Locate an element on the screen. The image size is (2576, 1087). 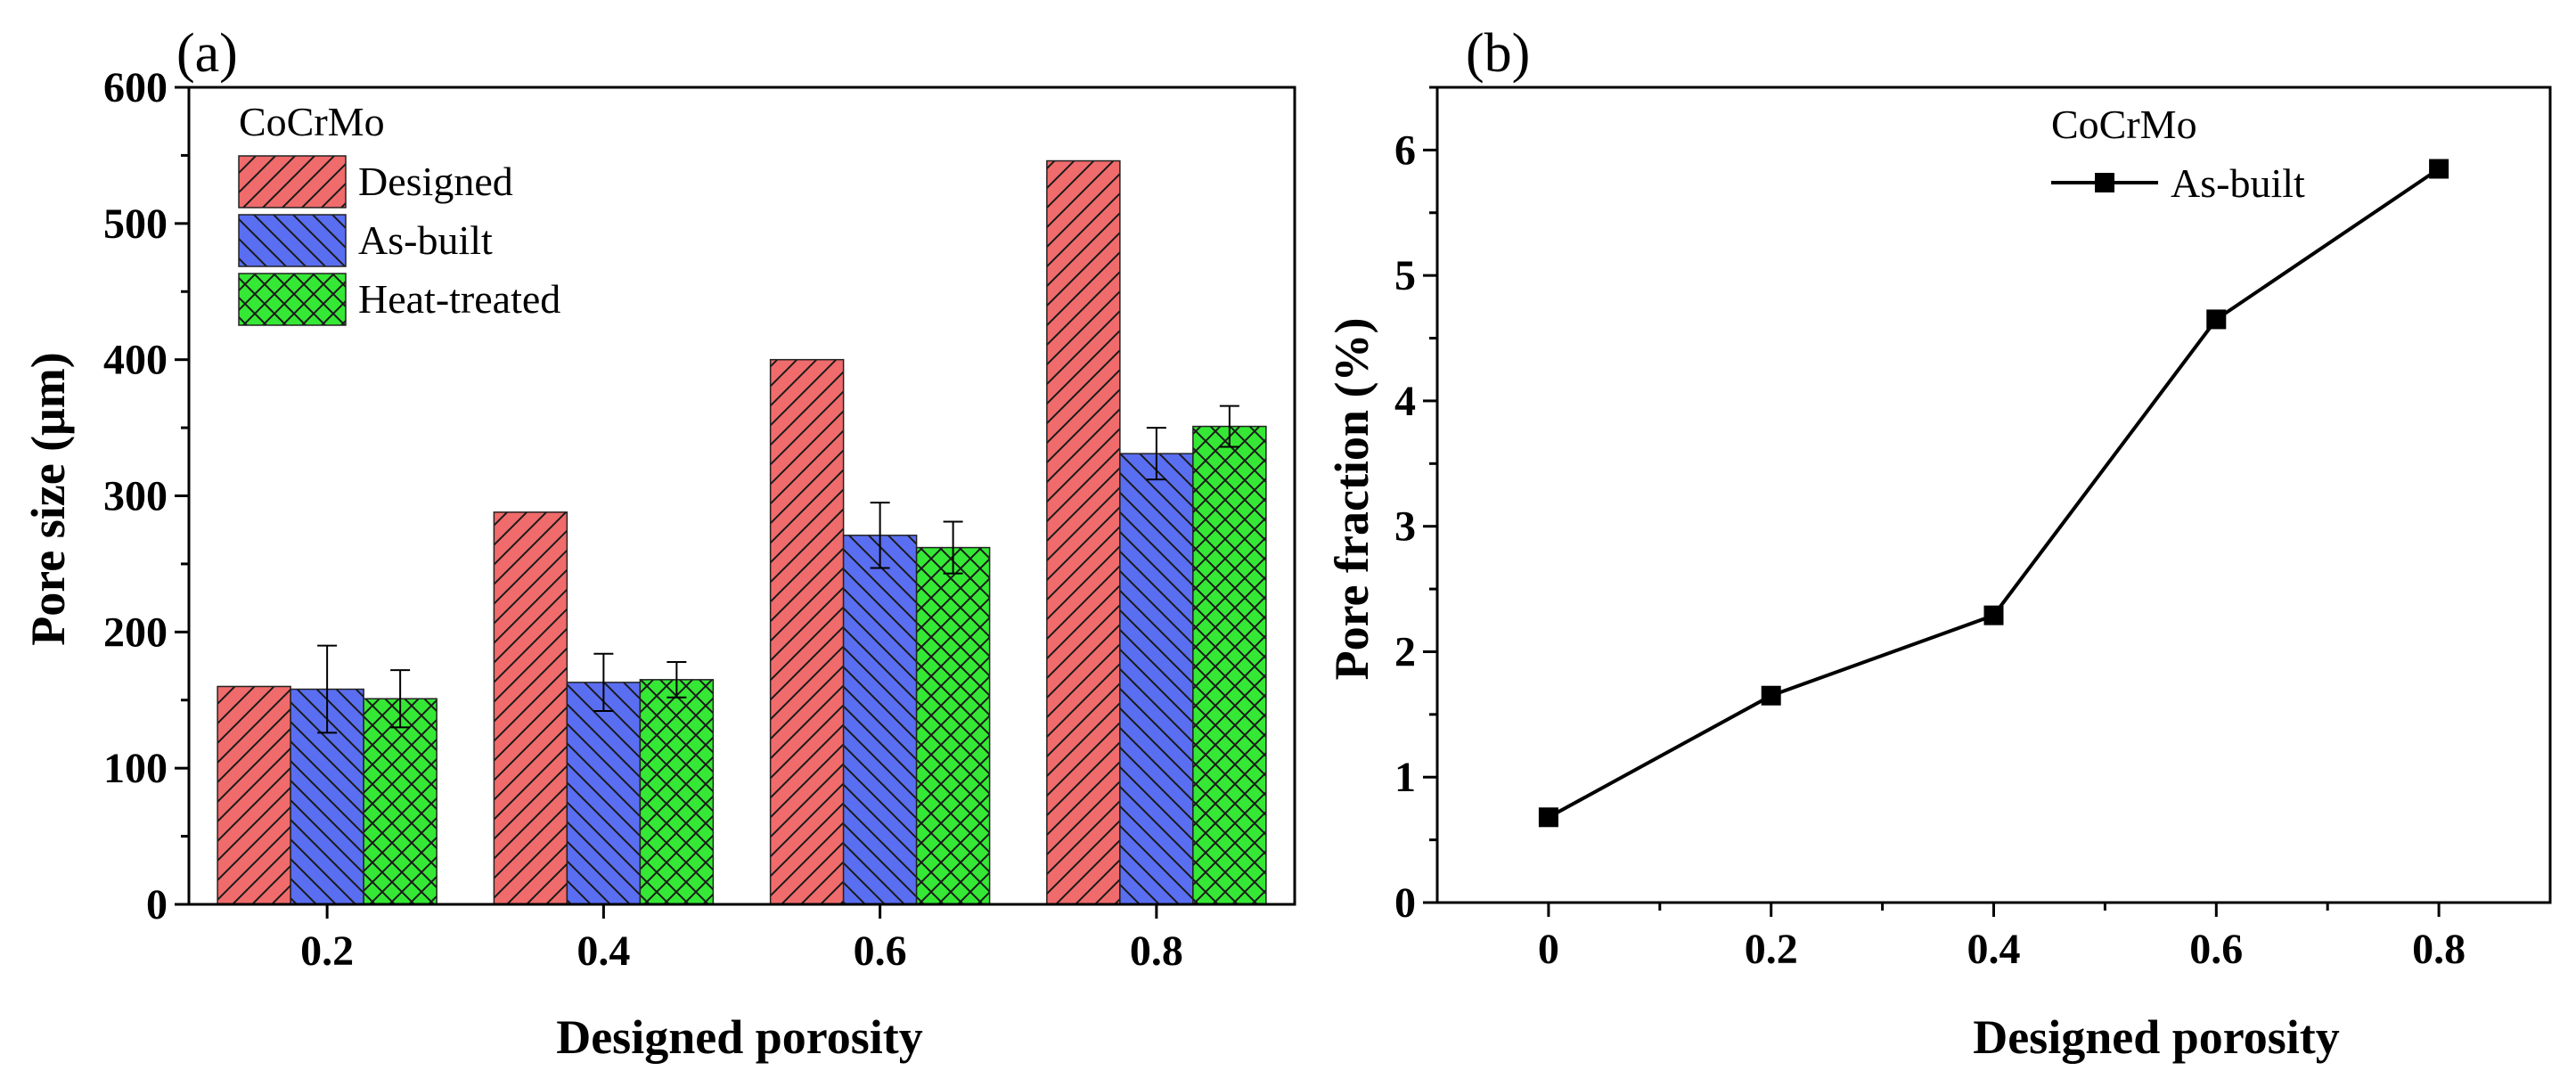
y-tick-label: 300 is located at coordinates (135, 496).